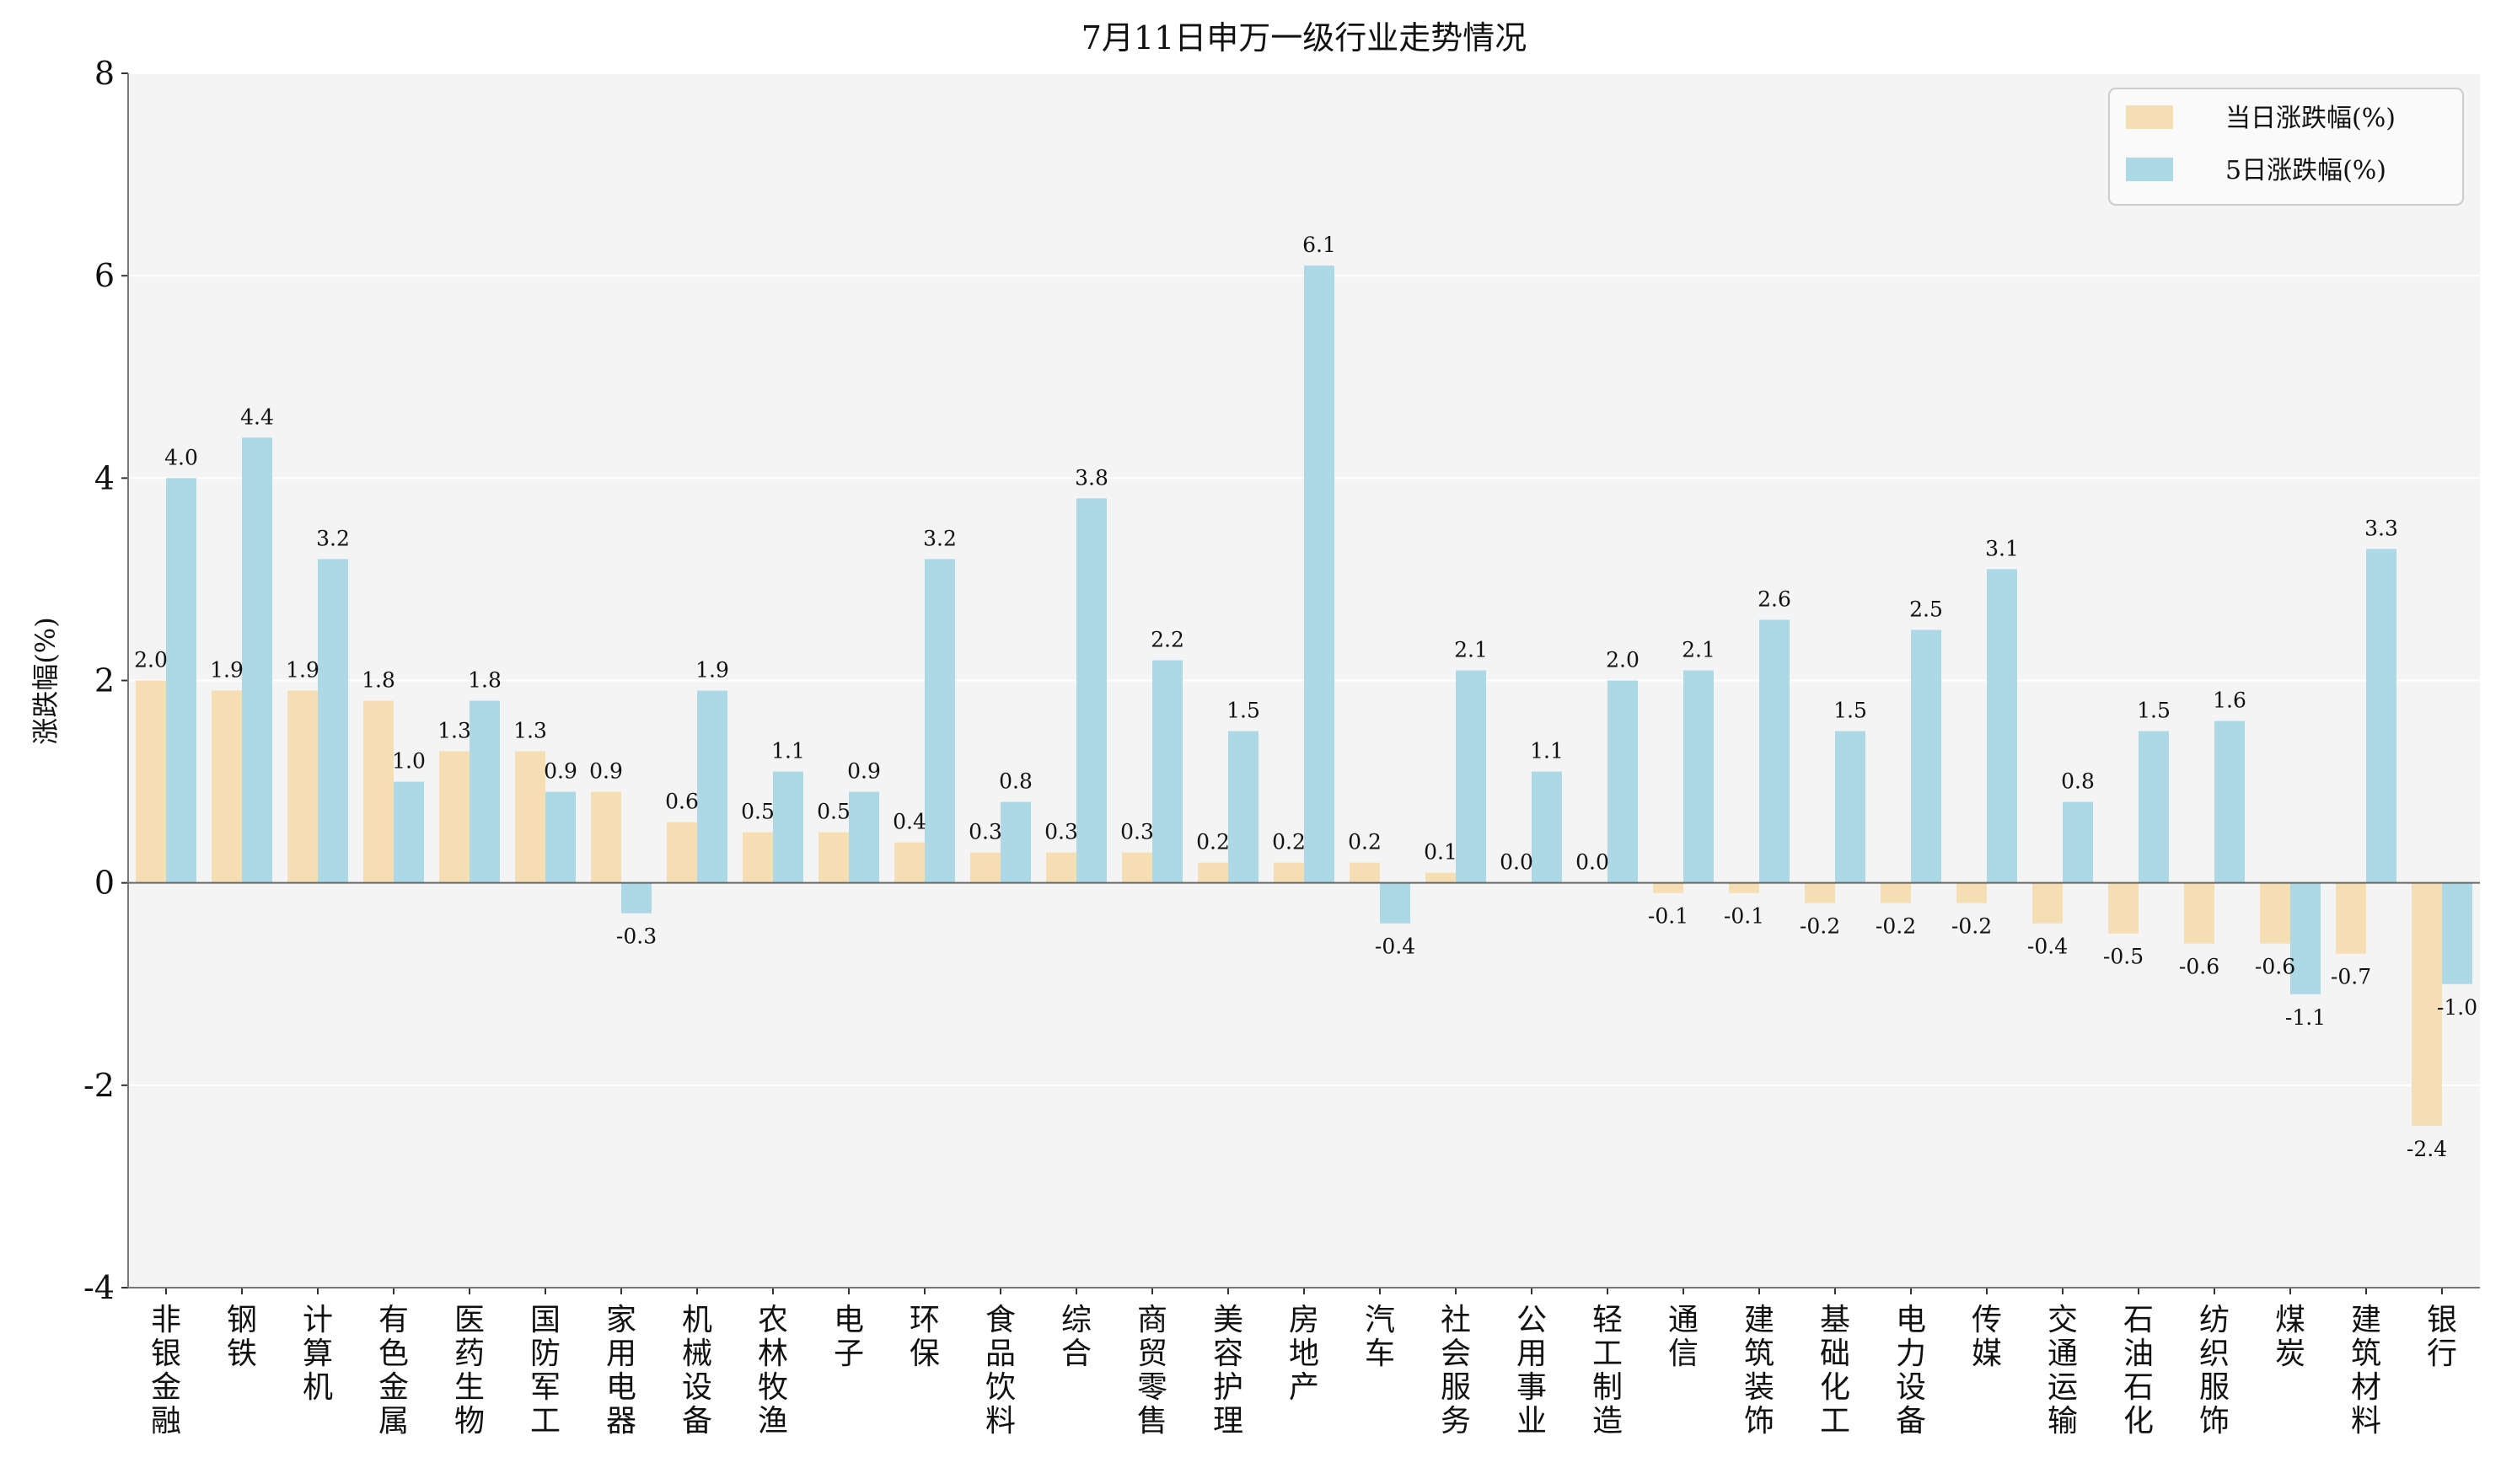 Image resolution: width=2501 pixels, height=1484 pixels. Describe the element at coordinates (849, 1337) in the screenshot. I see `x-tick-label: 电子` at that location.